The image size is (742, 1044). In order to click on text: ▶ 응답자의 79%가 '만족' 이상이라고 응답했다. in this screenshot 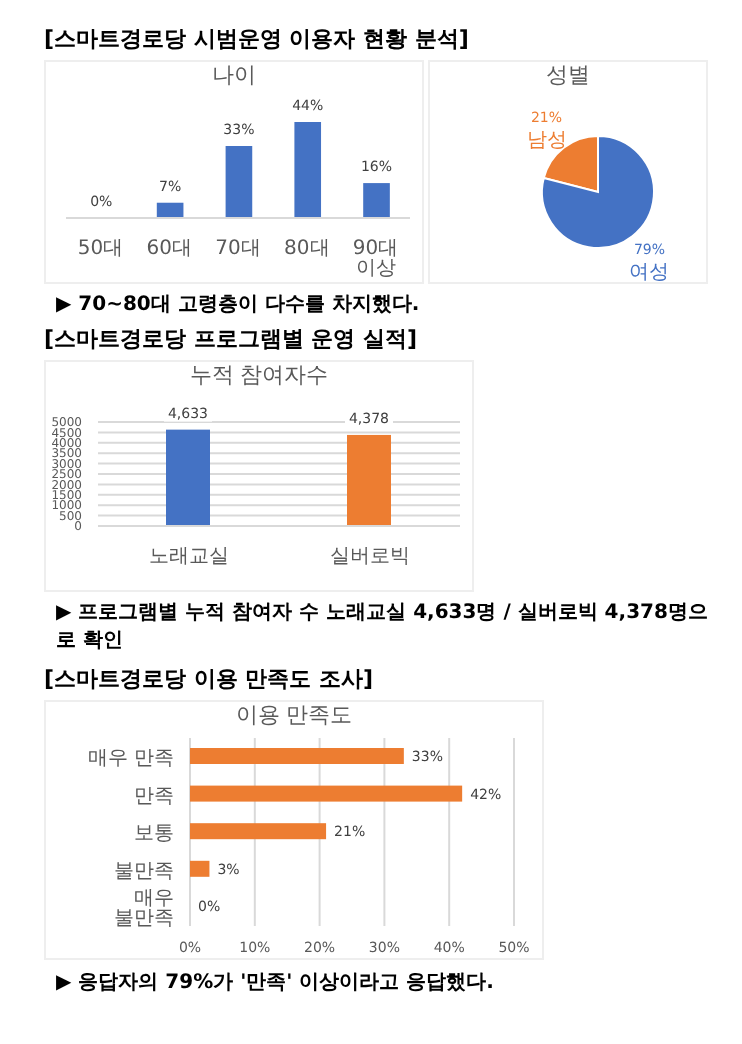, I will do `click(276, 983)`.